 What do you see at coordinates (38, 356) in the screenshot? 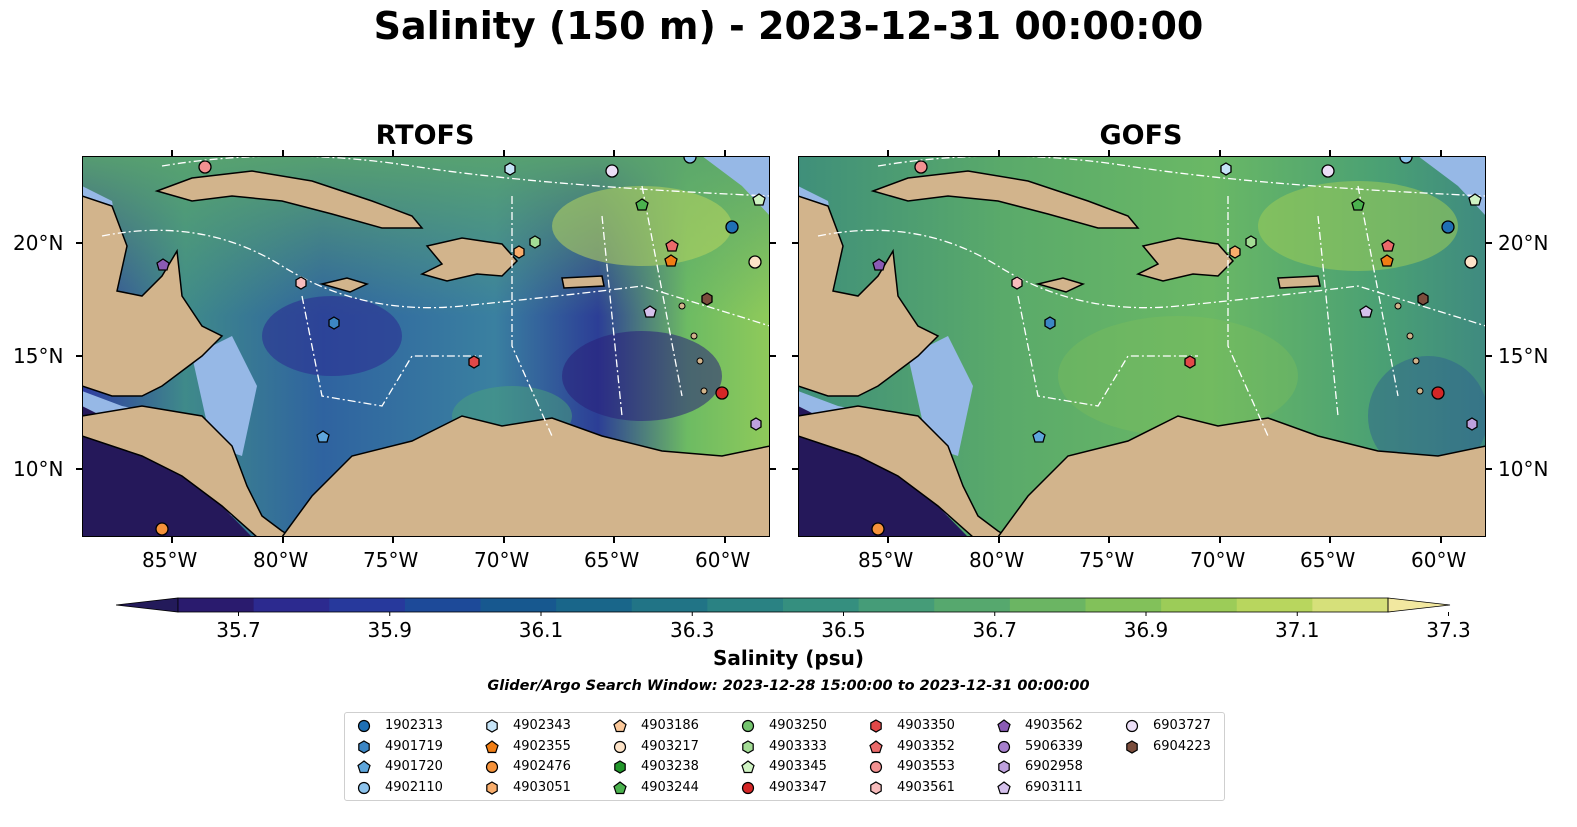
I see `lat-tick-label: 15°N` at bounding box center [38, 356].